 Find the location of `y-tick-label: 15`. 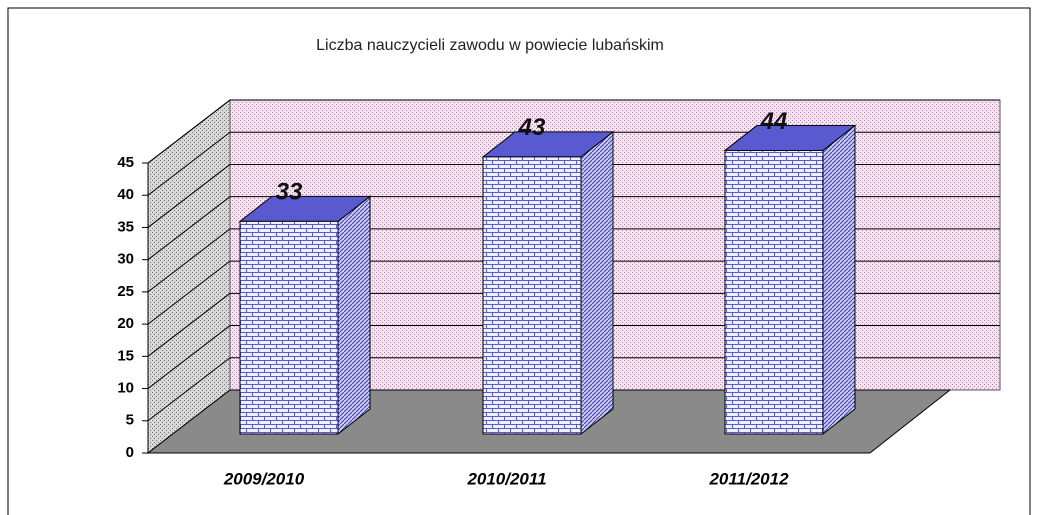

y-tick-label: 15 is located at coordinates (125, 355).